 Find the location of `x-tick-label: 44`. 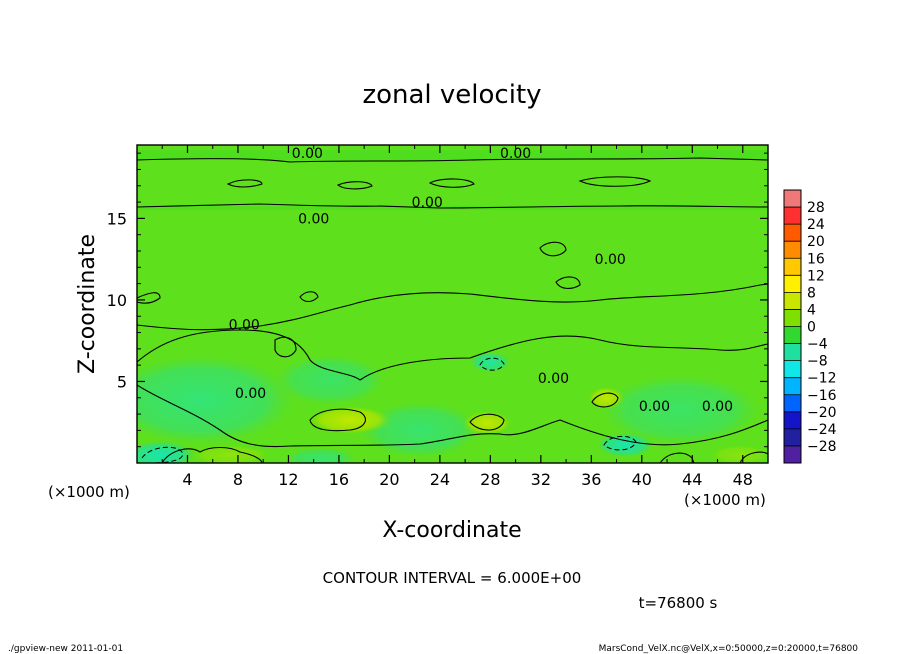

x-tick-label: 44 is located at coordinates (692, 479).